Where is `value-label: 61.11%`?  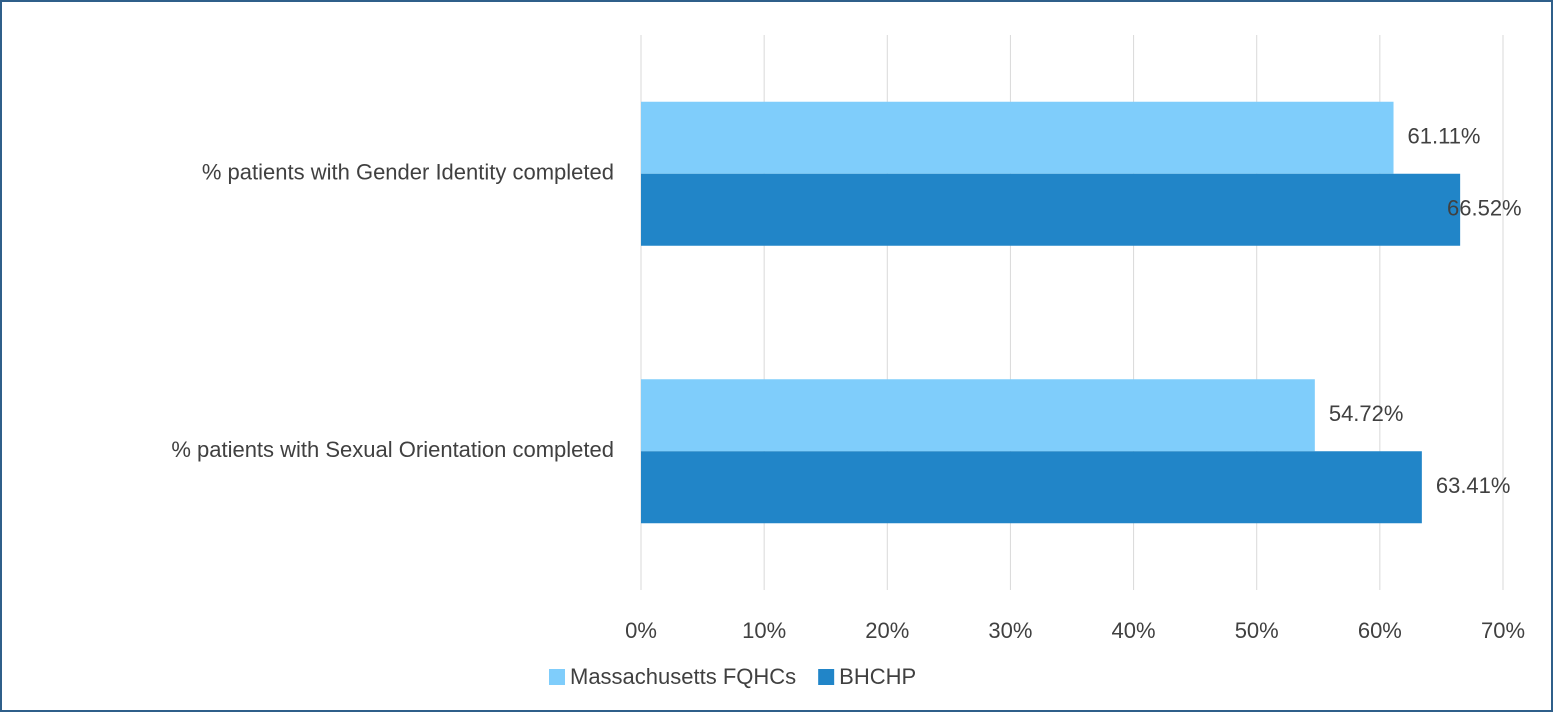 value-label: 61.11% is located at coordinates (1444, 136).